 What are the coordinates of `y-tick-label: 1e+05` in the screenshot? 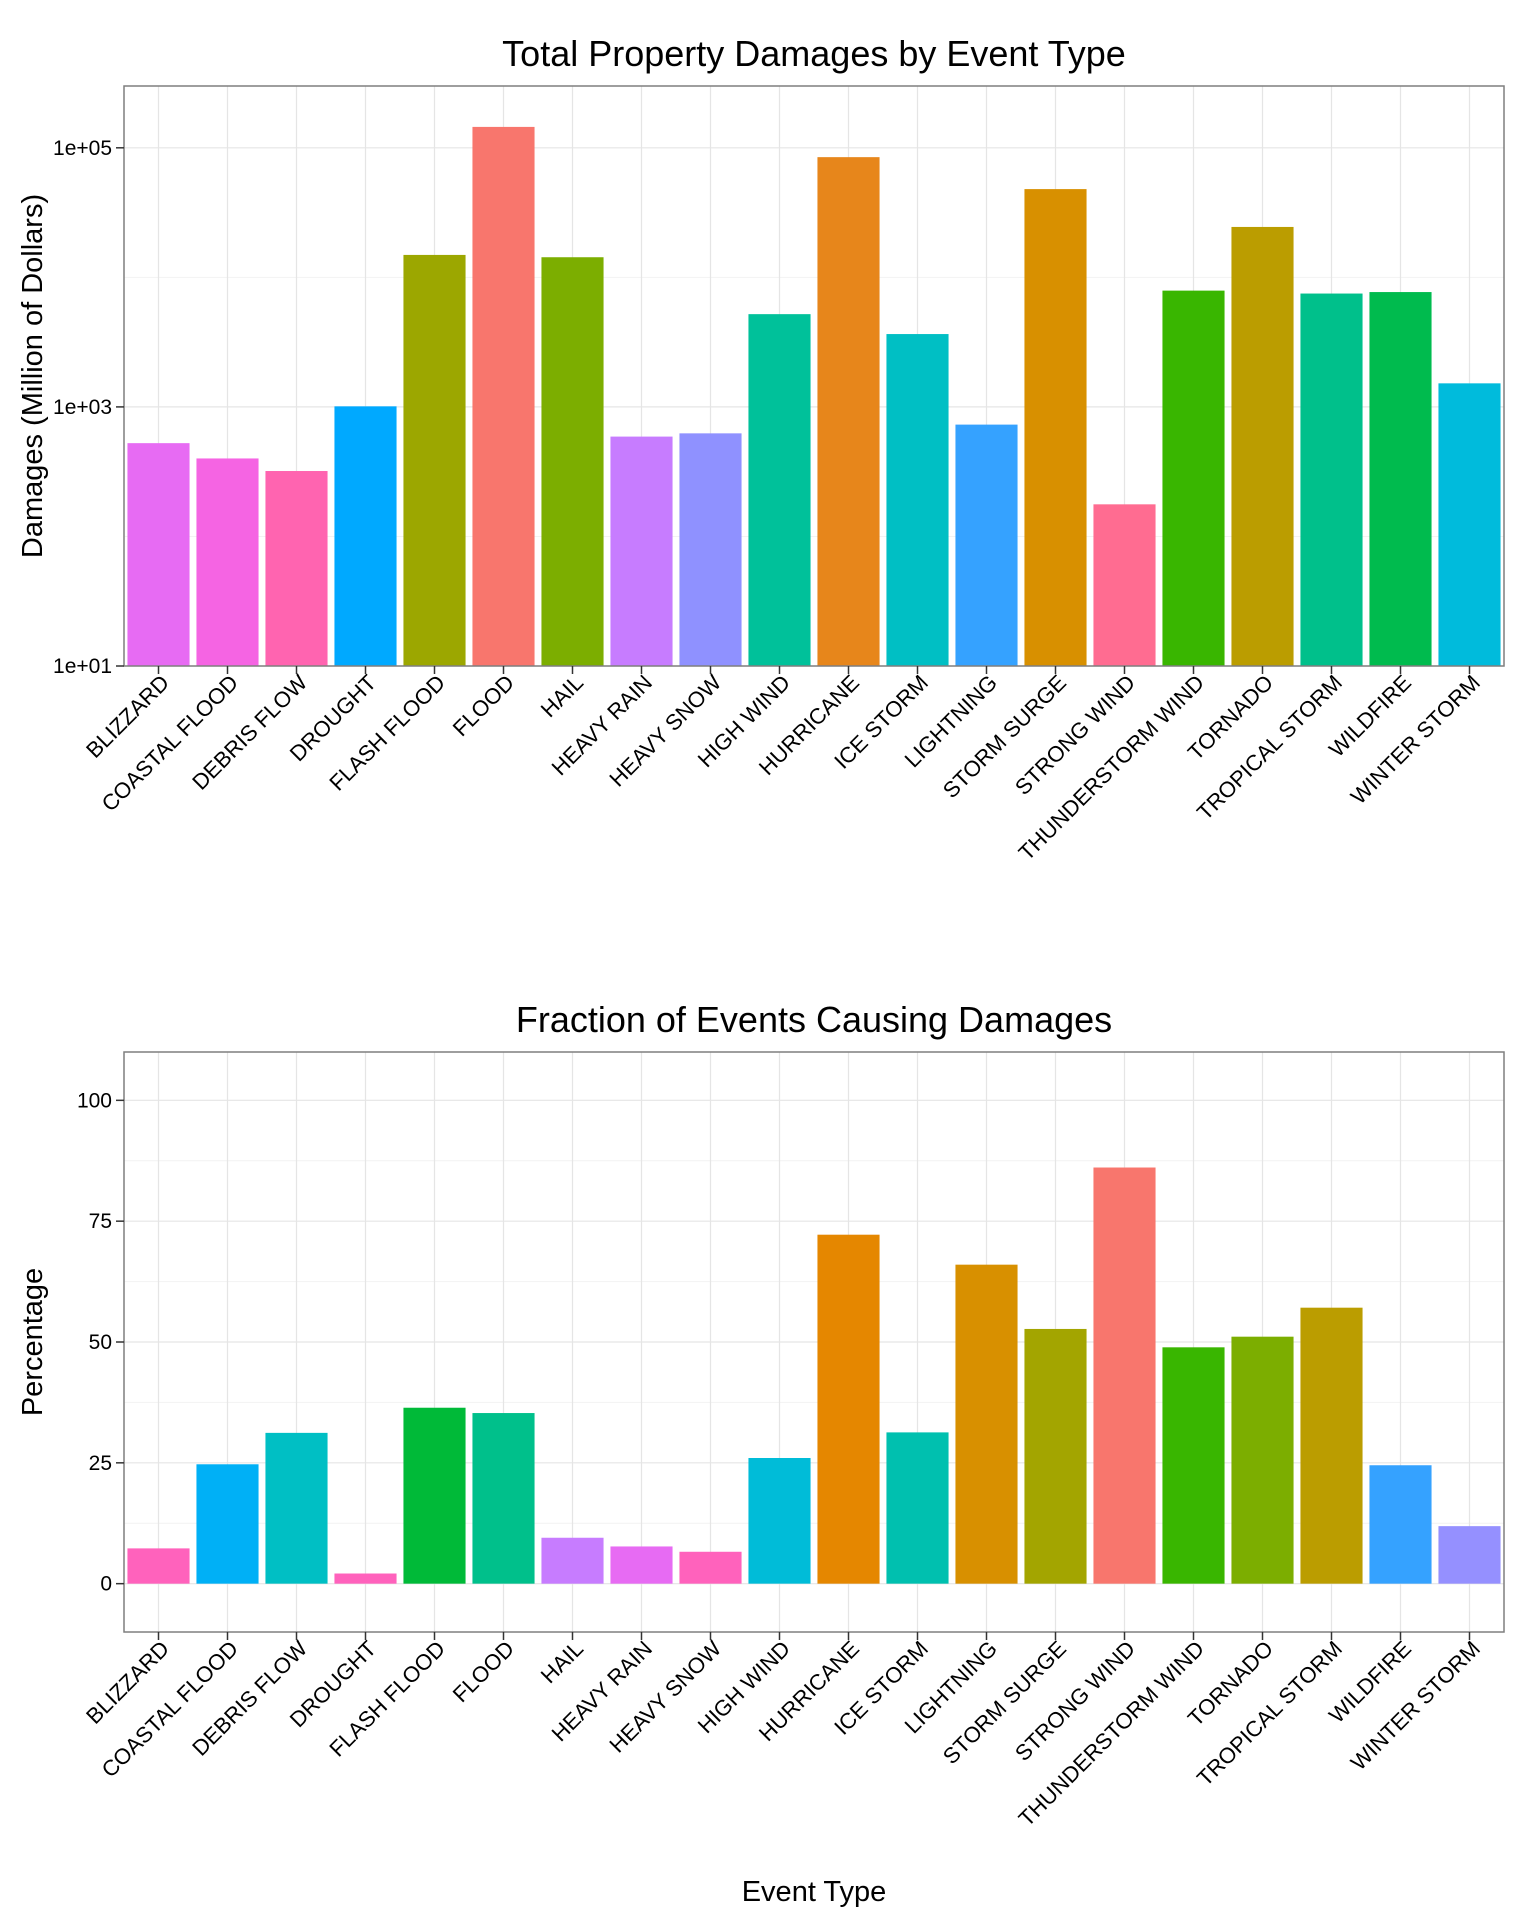 It's located at (82, 148).